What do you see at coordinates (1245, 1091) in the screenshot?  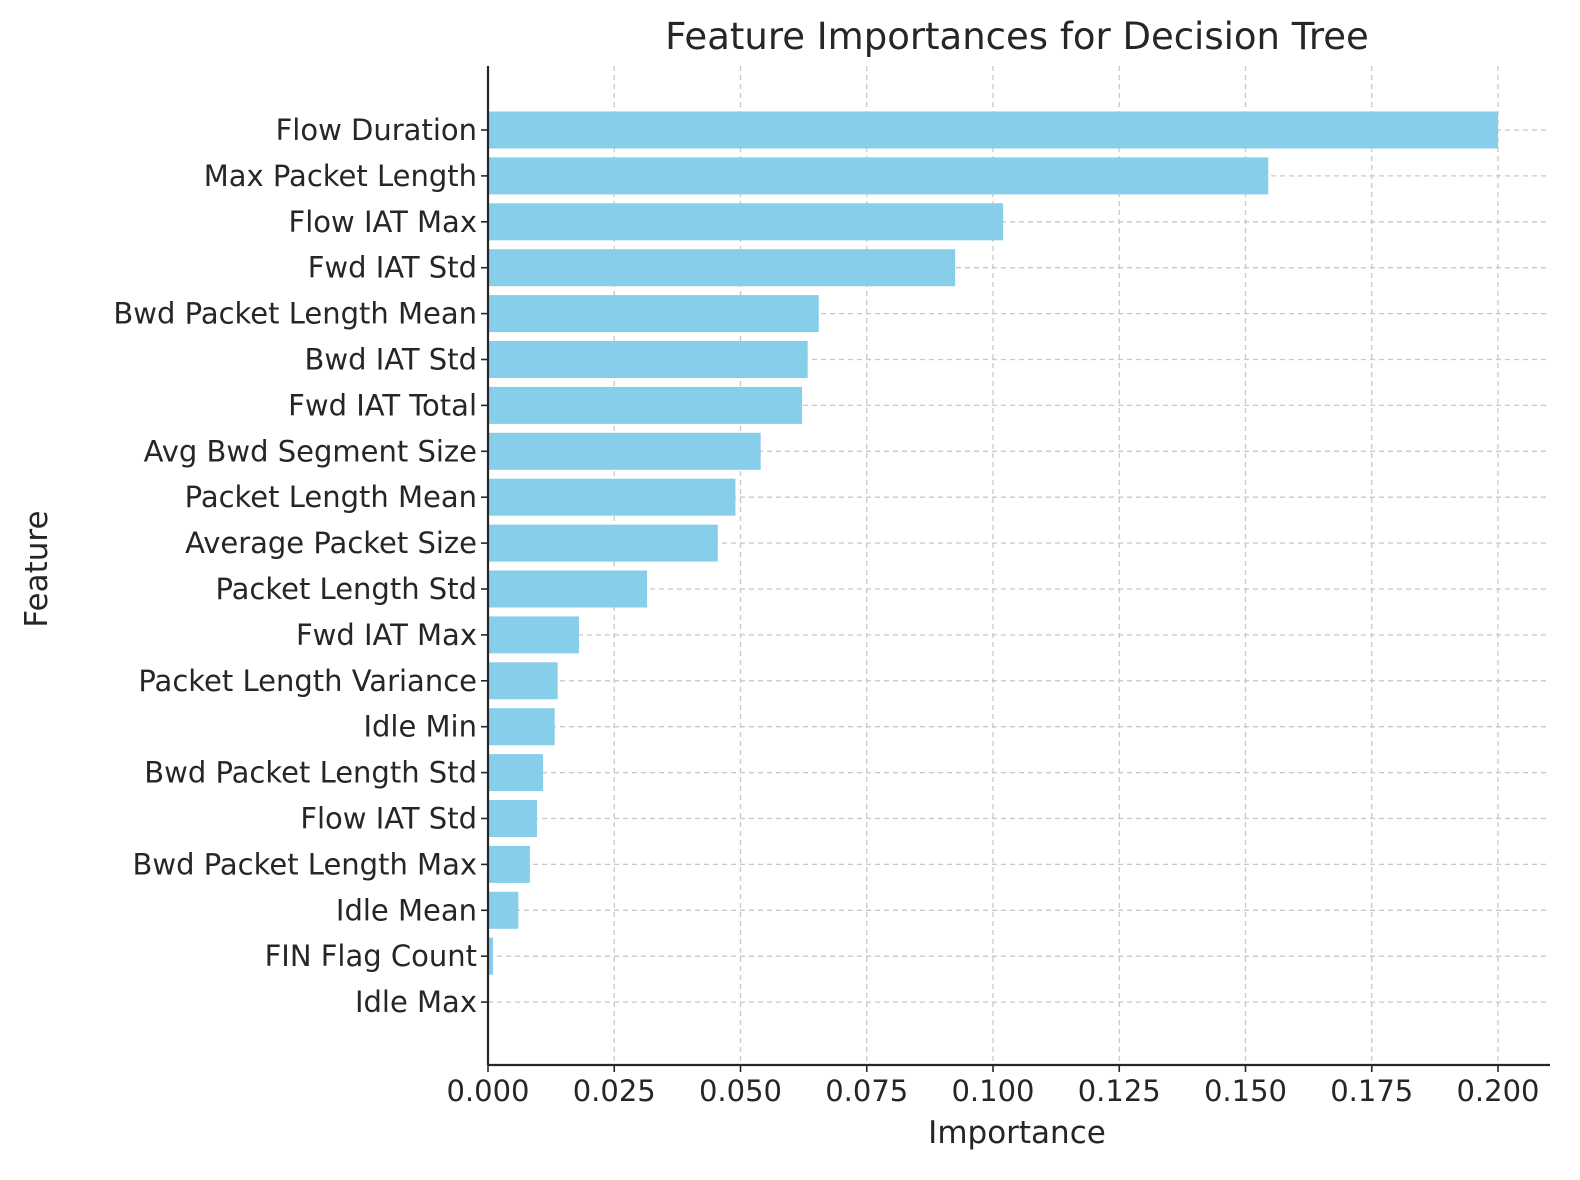 I see `x-tick-label: 0.150` at bounding box center [1245, 1091].